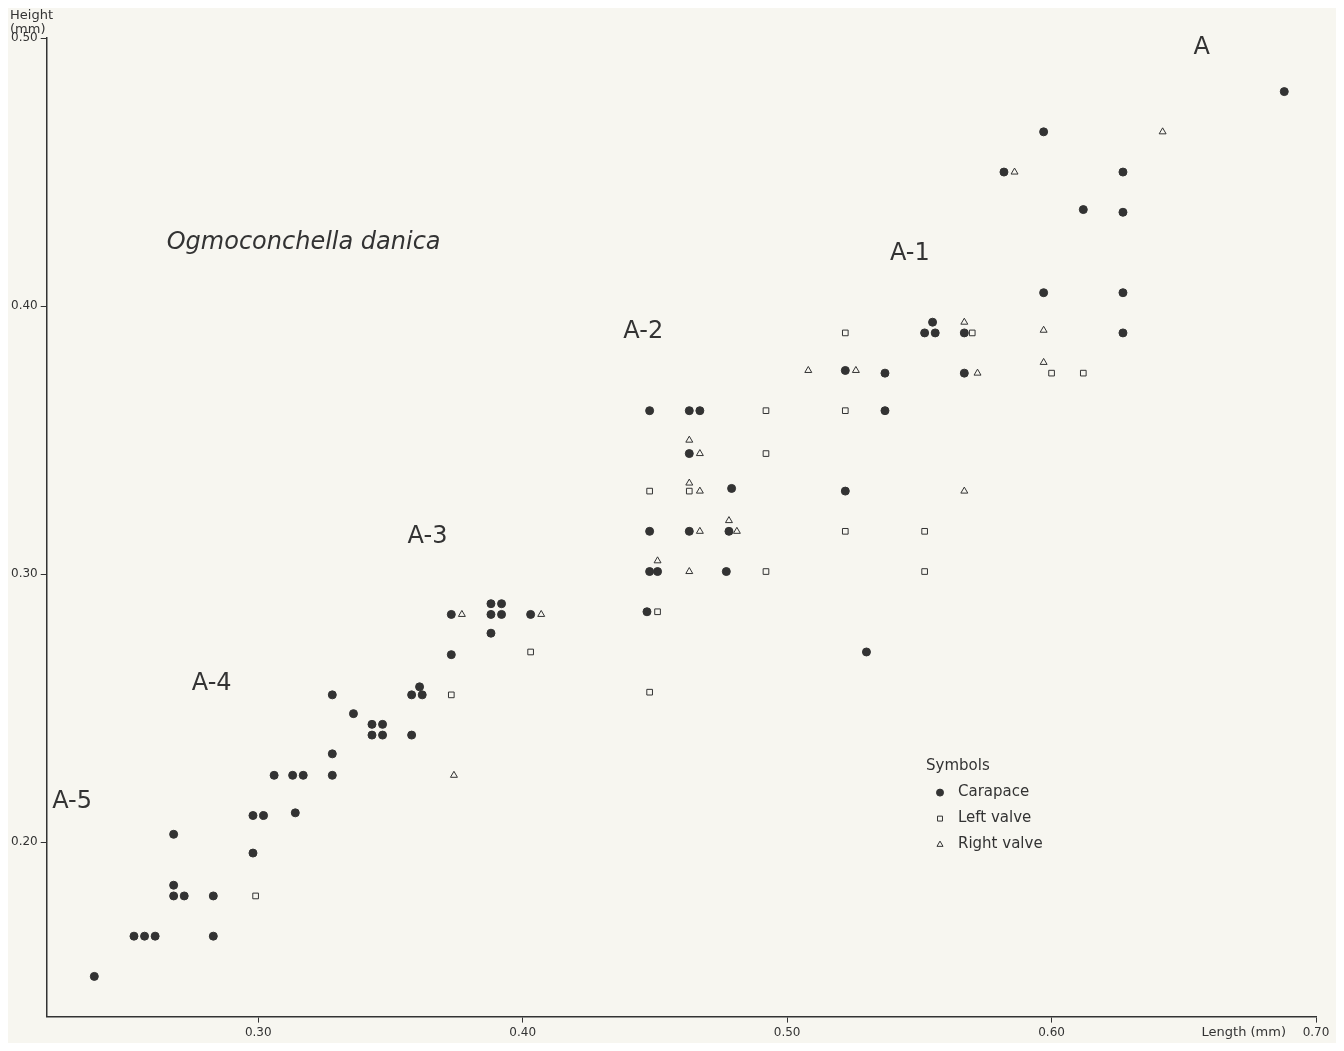 This screenshot has width=1344, height=1051. What do you see at coordinates (1202, 46) in the screenshot?
I see `annotation: A` at bounding box center [1202, 46].